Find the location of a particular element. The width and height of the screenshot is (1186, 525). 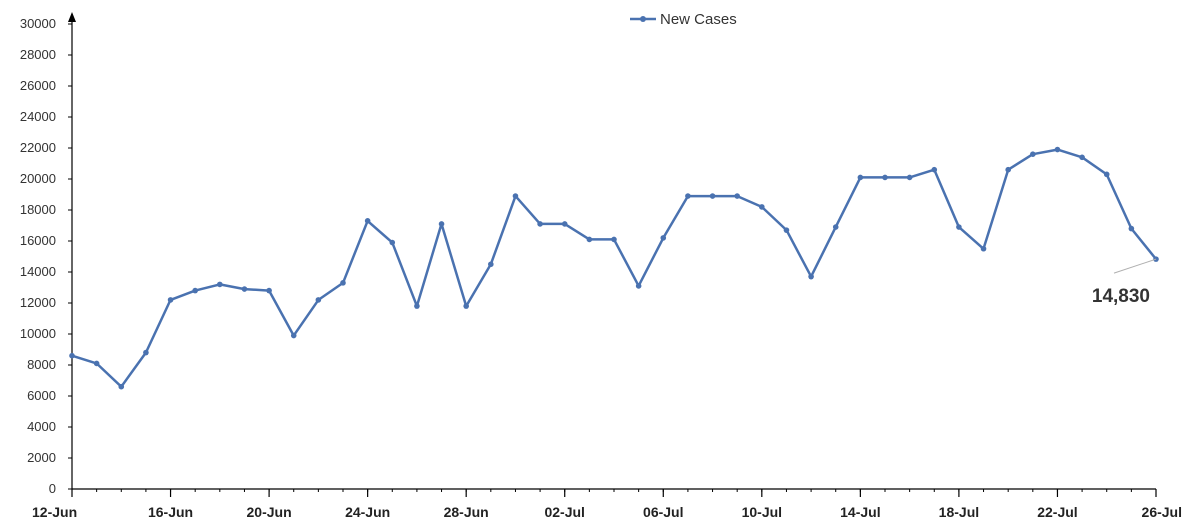

legend-marker is located at coordinates (643, 19).